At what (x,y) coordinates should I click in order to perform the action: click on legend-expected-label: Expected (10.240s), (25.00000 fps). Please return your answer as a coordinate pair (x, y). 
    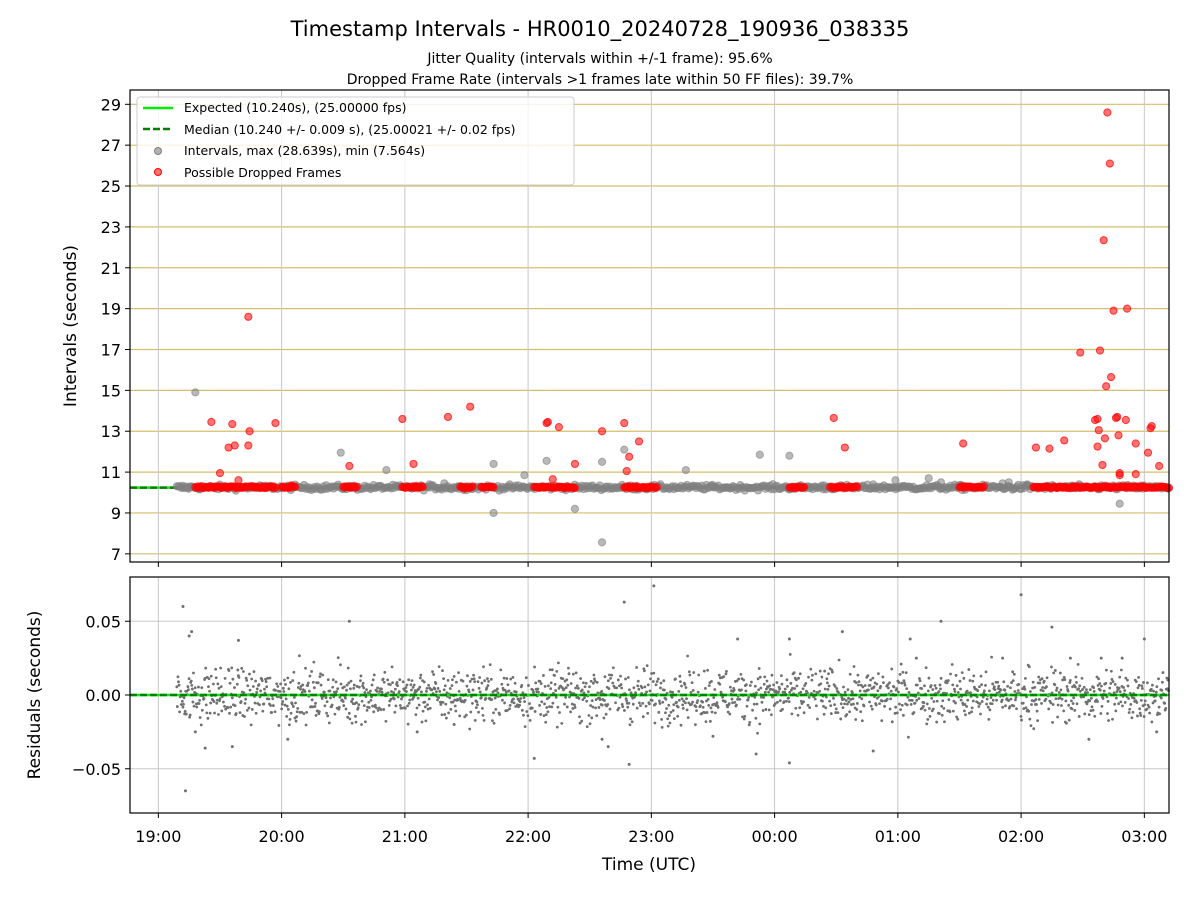
    Looking at the image, I should click on (295, 107).